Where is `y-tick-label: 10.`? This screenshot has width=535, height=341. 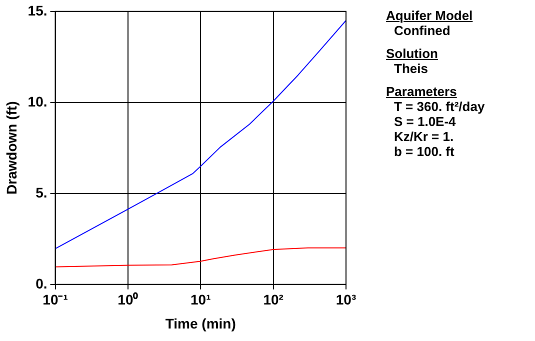 y-tick-label: 10. is located at coordinates (38, 101).